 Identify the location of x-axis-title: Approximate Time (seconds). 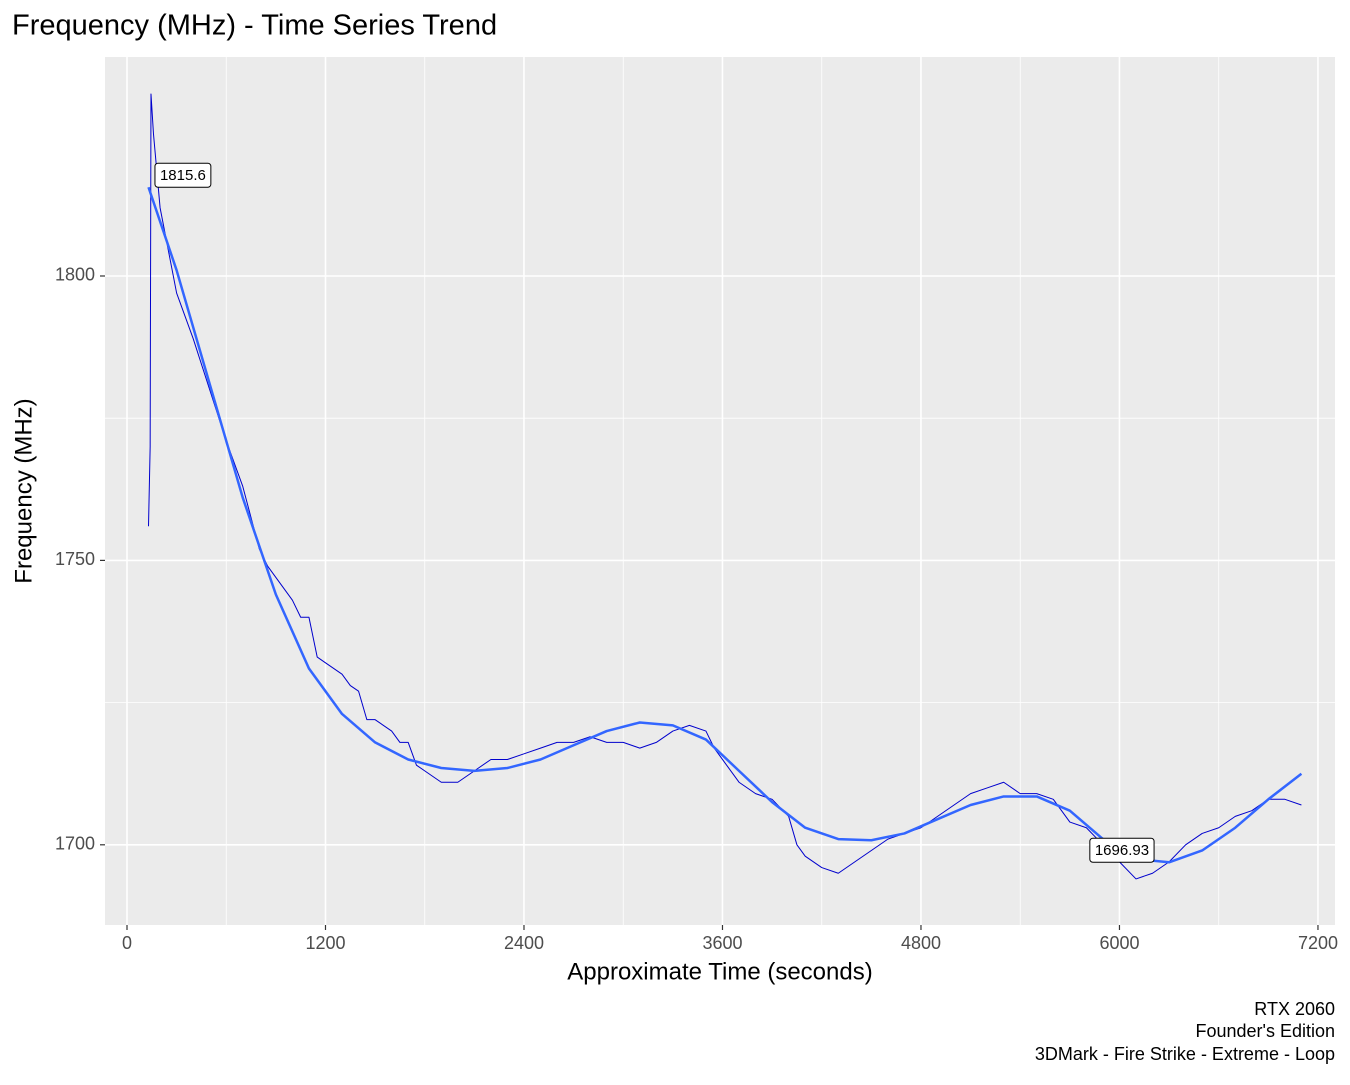
(719, 971).